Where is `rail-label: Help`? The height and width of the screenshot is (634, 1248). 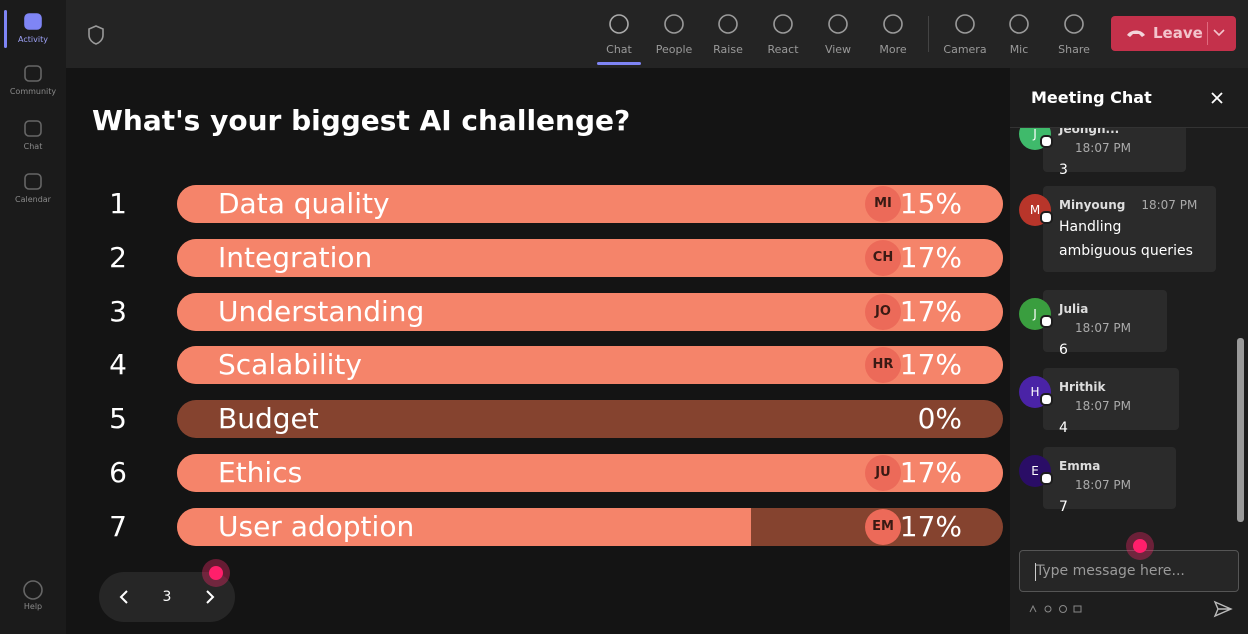
rail-label: Help is located at coordinates (33, 606).